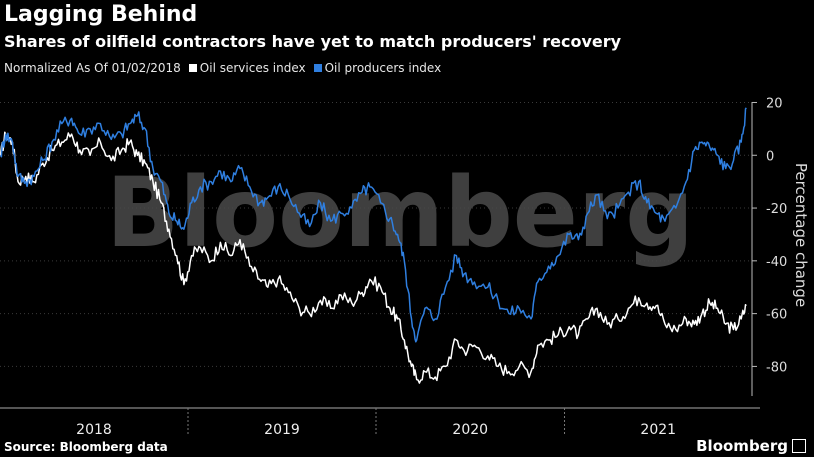 This screenshot has height=457, width=814. What do you see at coordinates (470, 430) in the screenshot?
I see `x-tick-label: 2020` at bounding box center [470, 430].